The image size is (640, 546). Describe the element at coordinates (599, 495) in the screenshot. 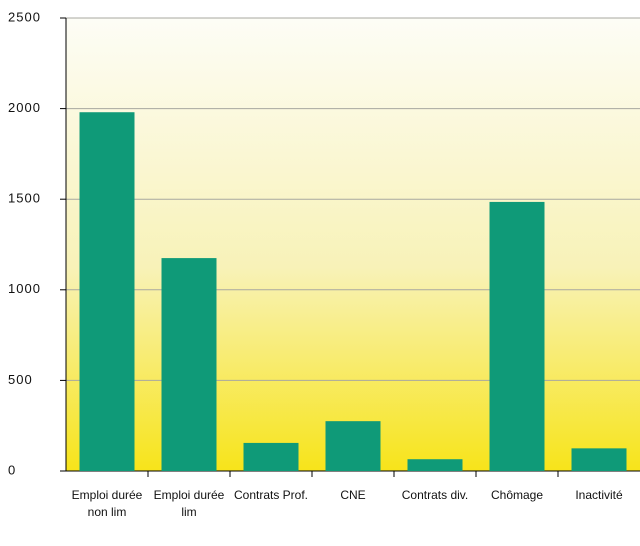

I see `x-tick-label: Inactivité` at that location.